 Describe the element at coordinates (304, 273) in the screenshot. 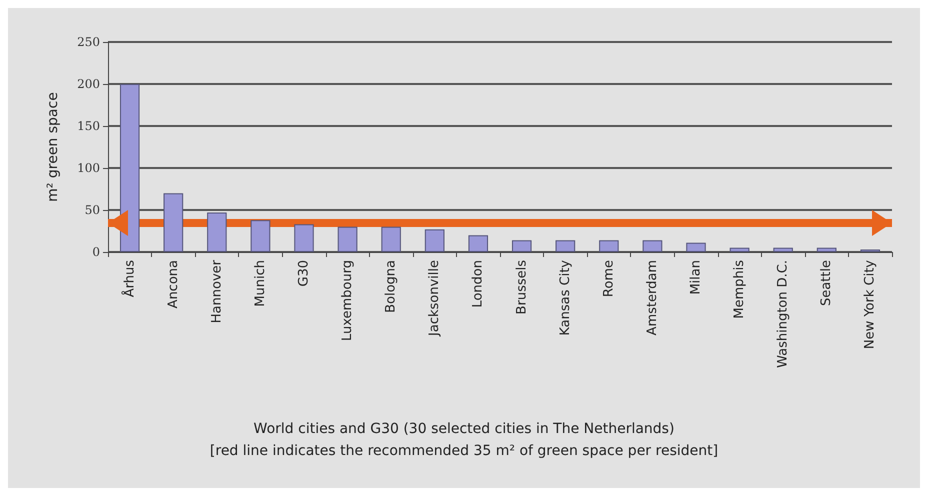

I see `x-tick-label: G30` at that location.